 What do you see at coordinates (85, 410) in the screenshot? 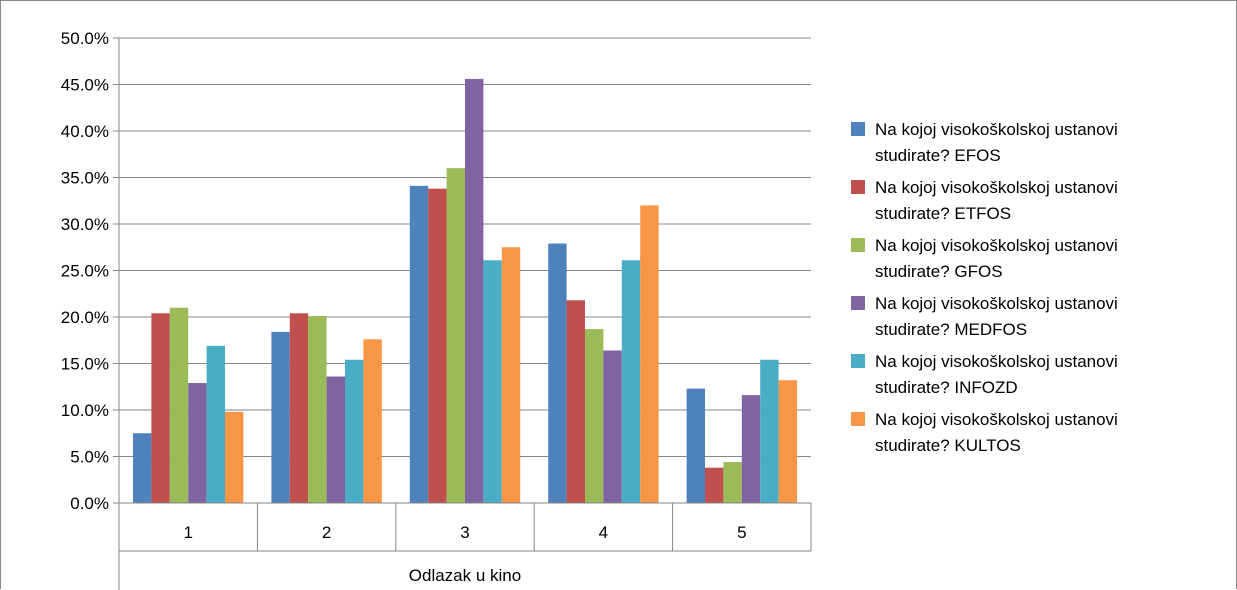
I see `y-tick-label: 10.0%` at bounding box center [85, 410].